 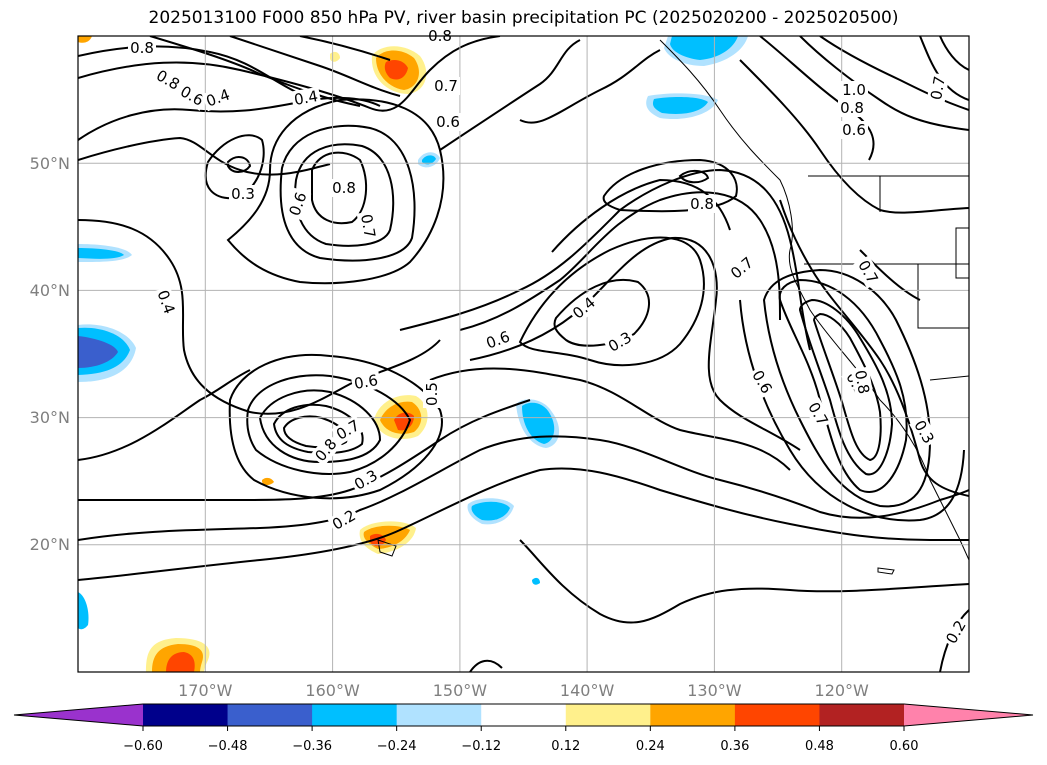 I want to click on colorbar-tick-label: 0.48, so click(x=819, y=746).